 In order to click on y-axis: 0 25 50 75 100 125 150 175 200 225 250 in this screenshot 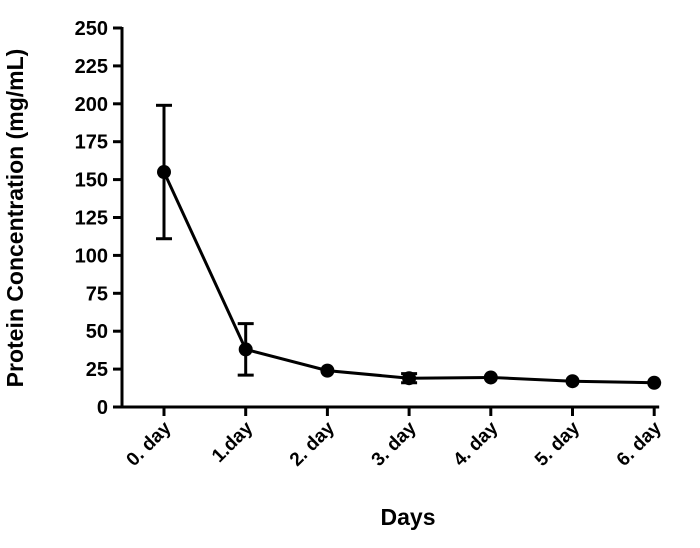, I will do `click(99, 218)`.